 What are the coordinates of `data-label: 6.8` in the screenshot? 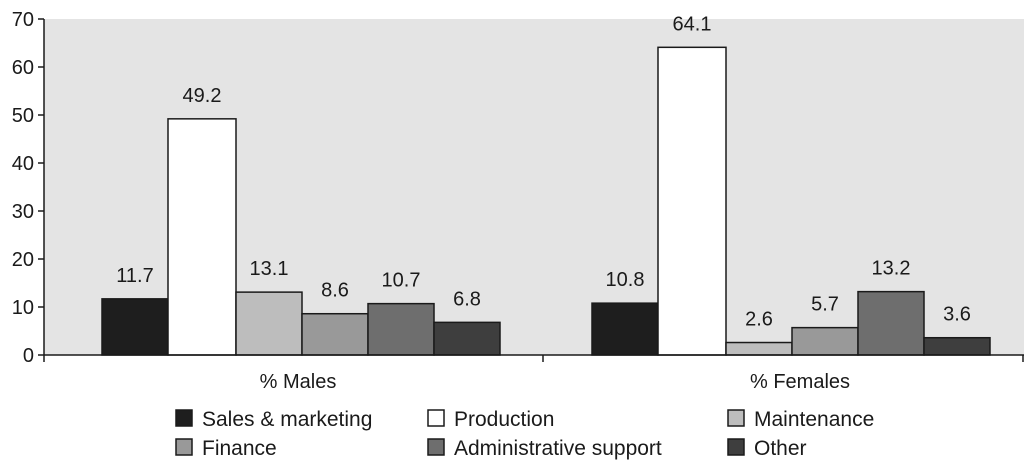 It's located at (467, 299).